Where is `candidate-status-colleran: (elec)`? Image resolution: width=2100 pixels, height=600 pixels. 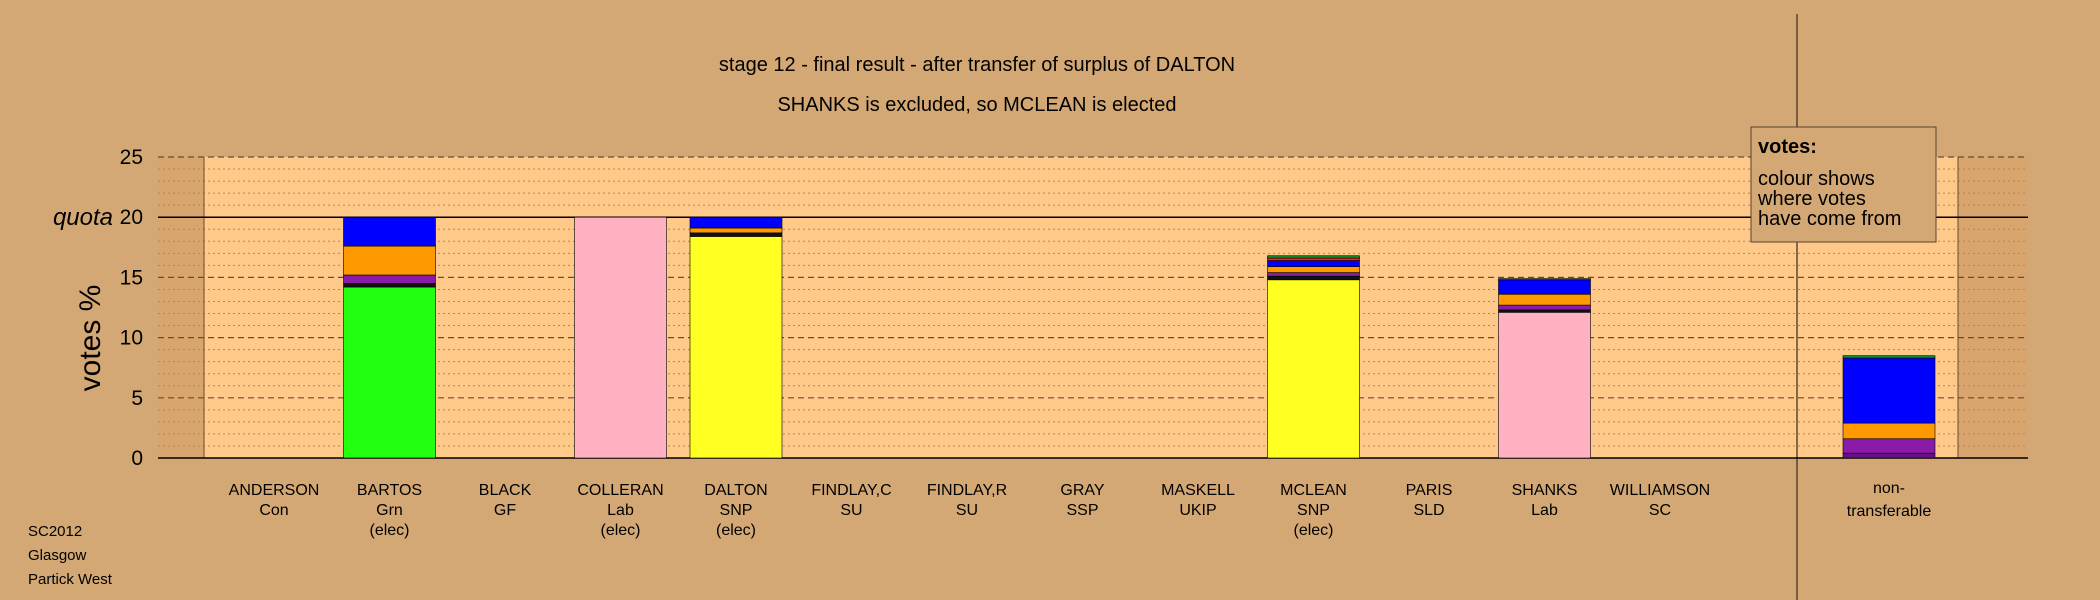
candidate-status-colleran: (elec) is located at coordinates (620, 530).